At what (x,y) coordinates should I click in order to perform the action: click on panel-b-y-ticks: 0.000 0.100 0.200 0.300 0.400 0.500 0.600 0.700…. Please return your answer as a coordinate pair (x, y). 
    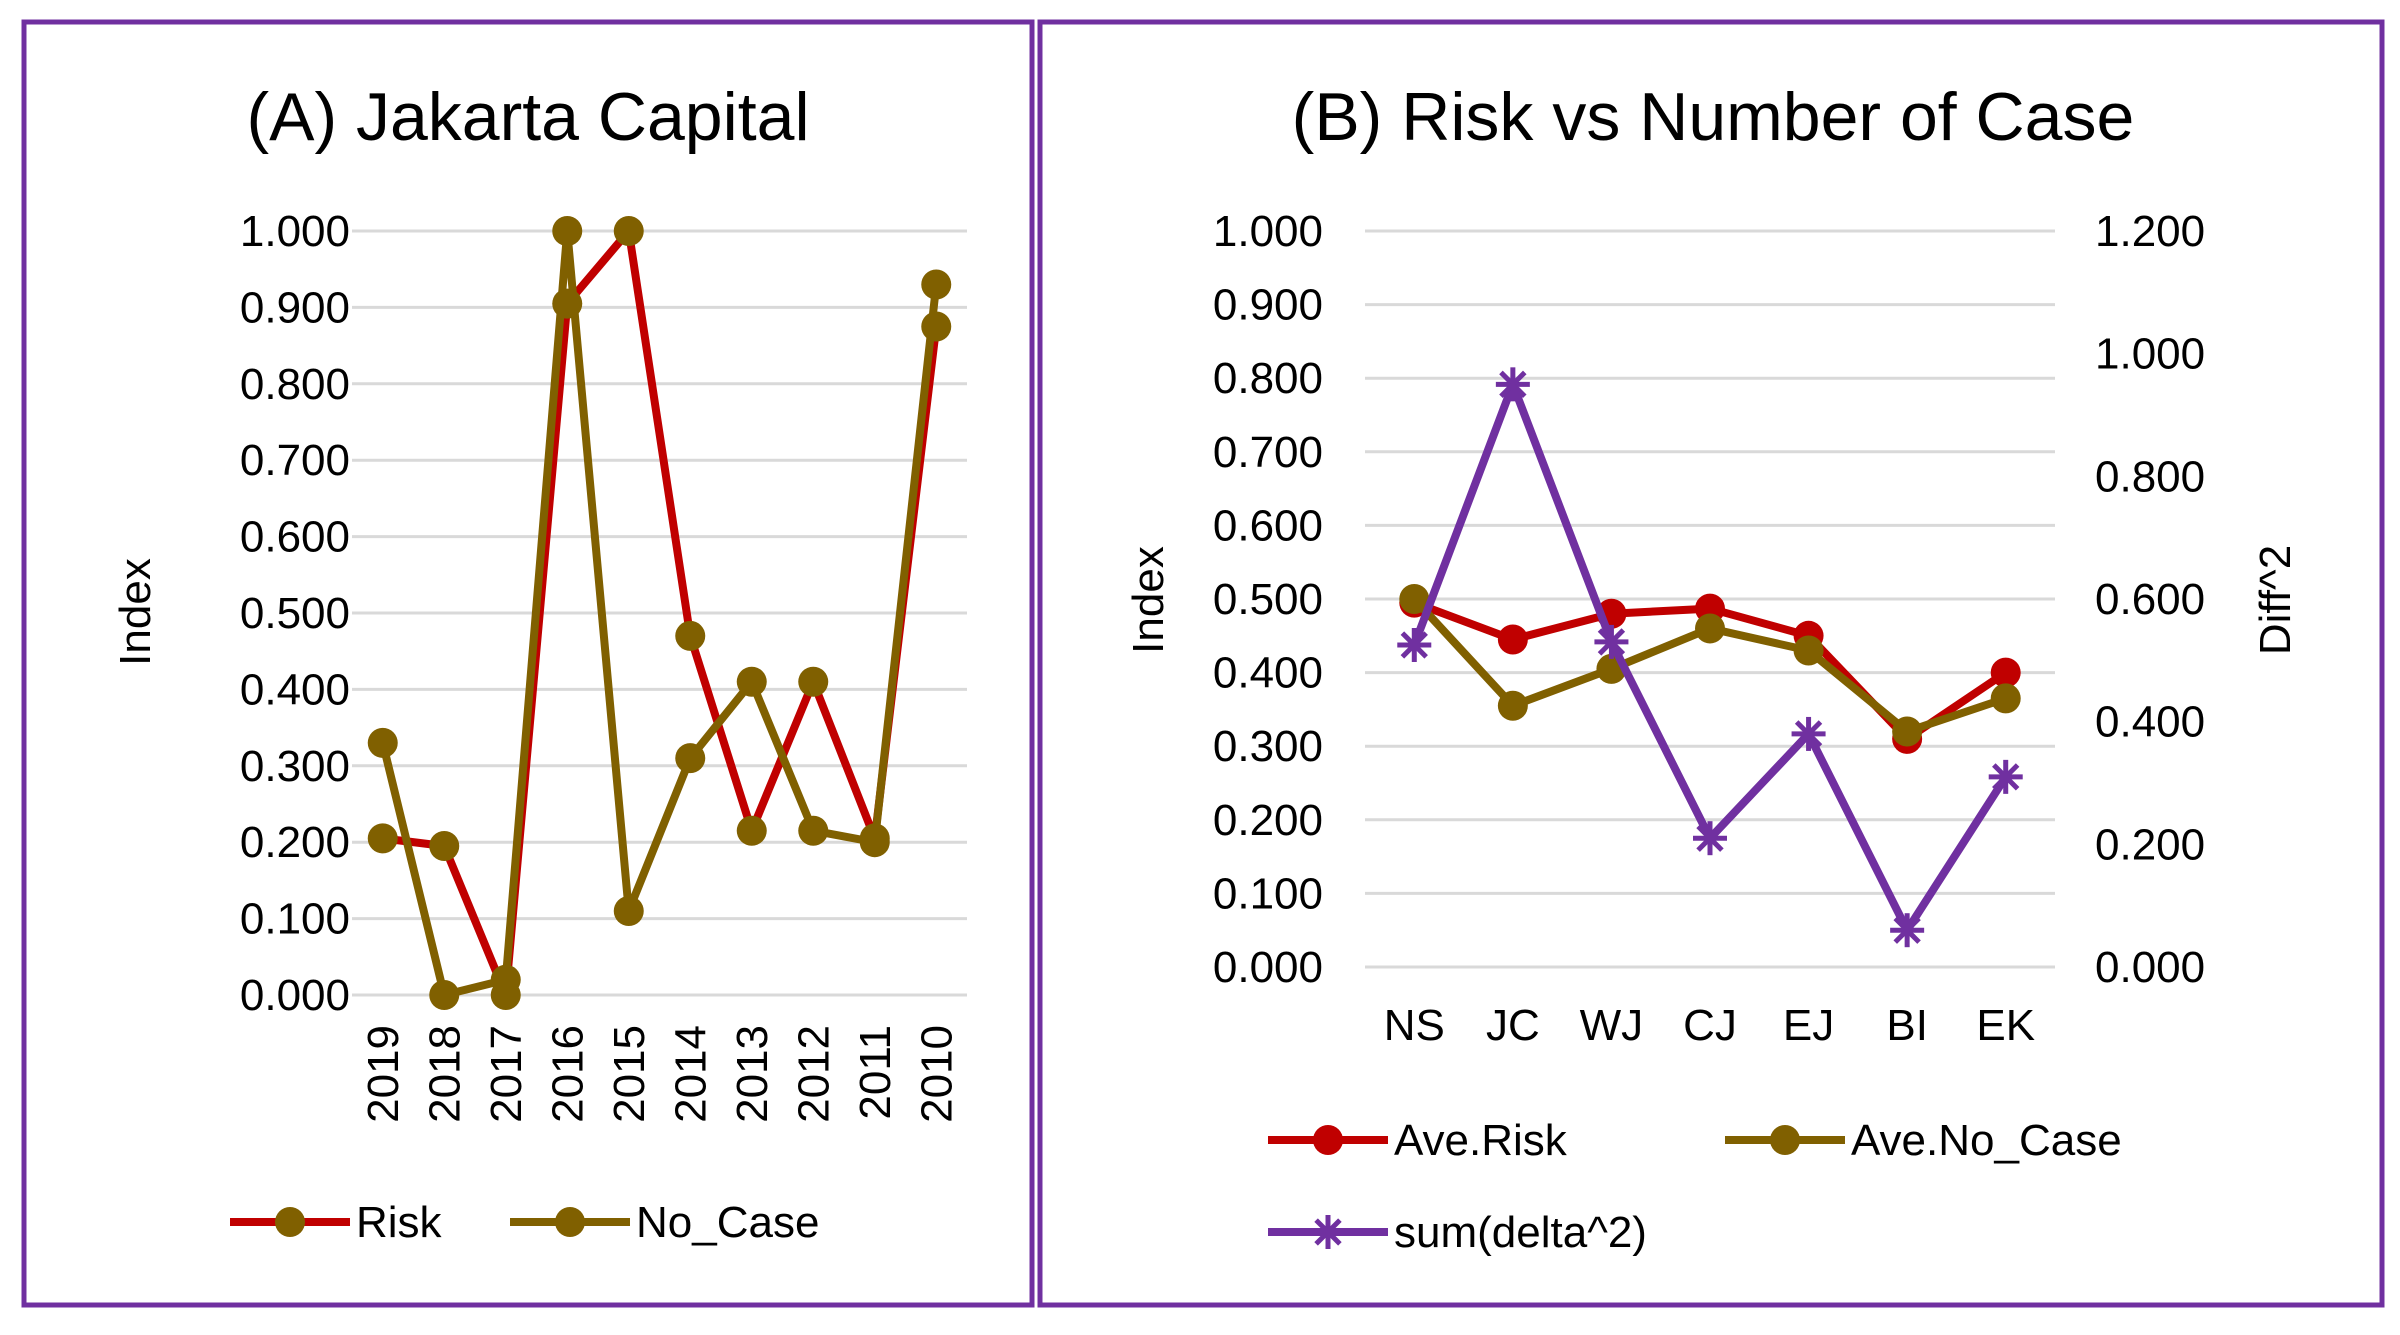
    Looking at the image, I should click on (1268, 599).